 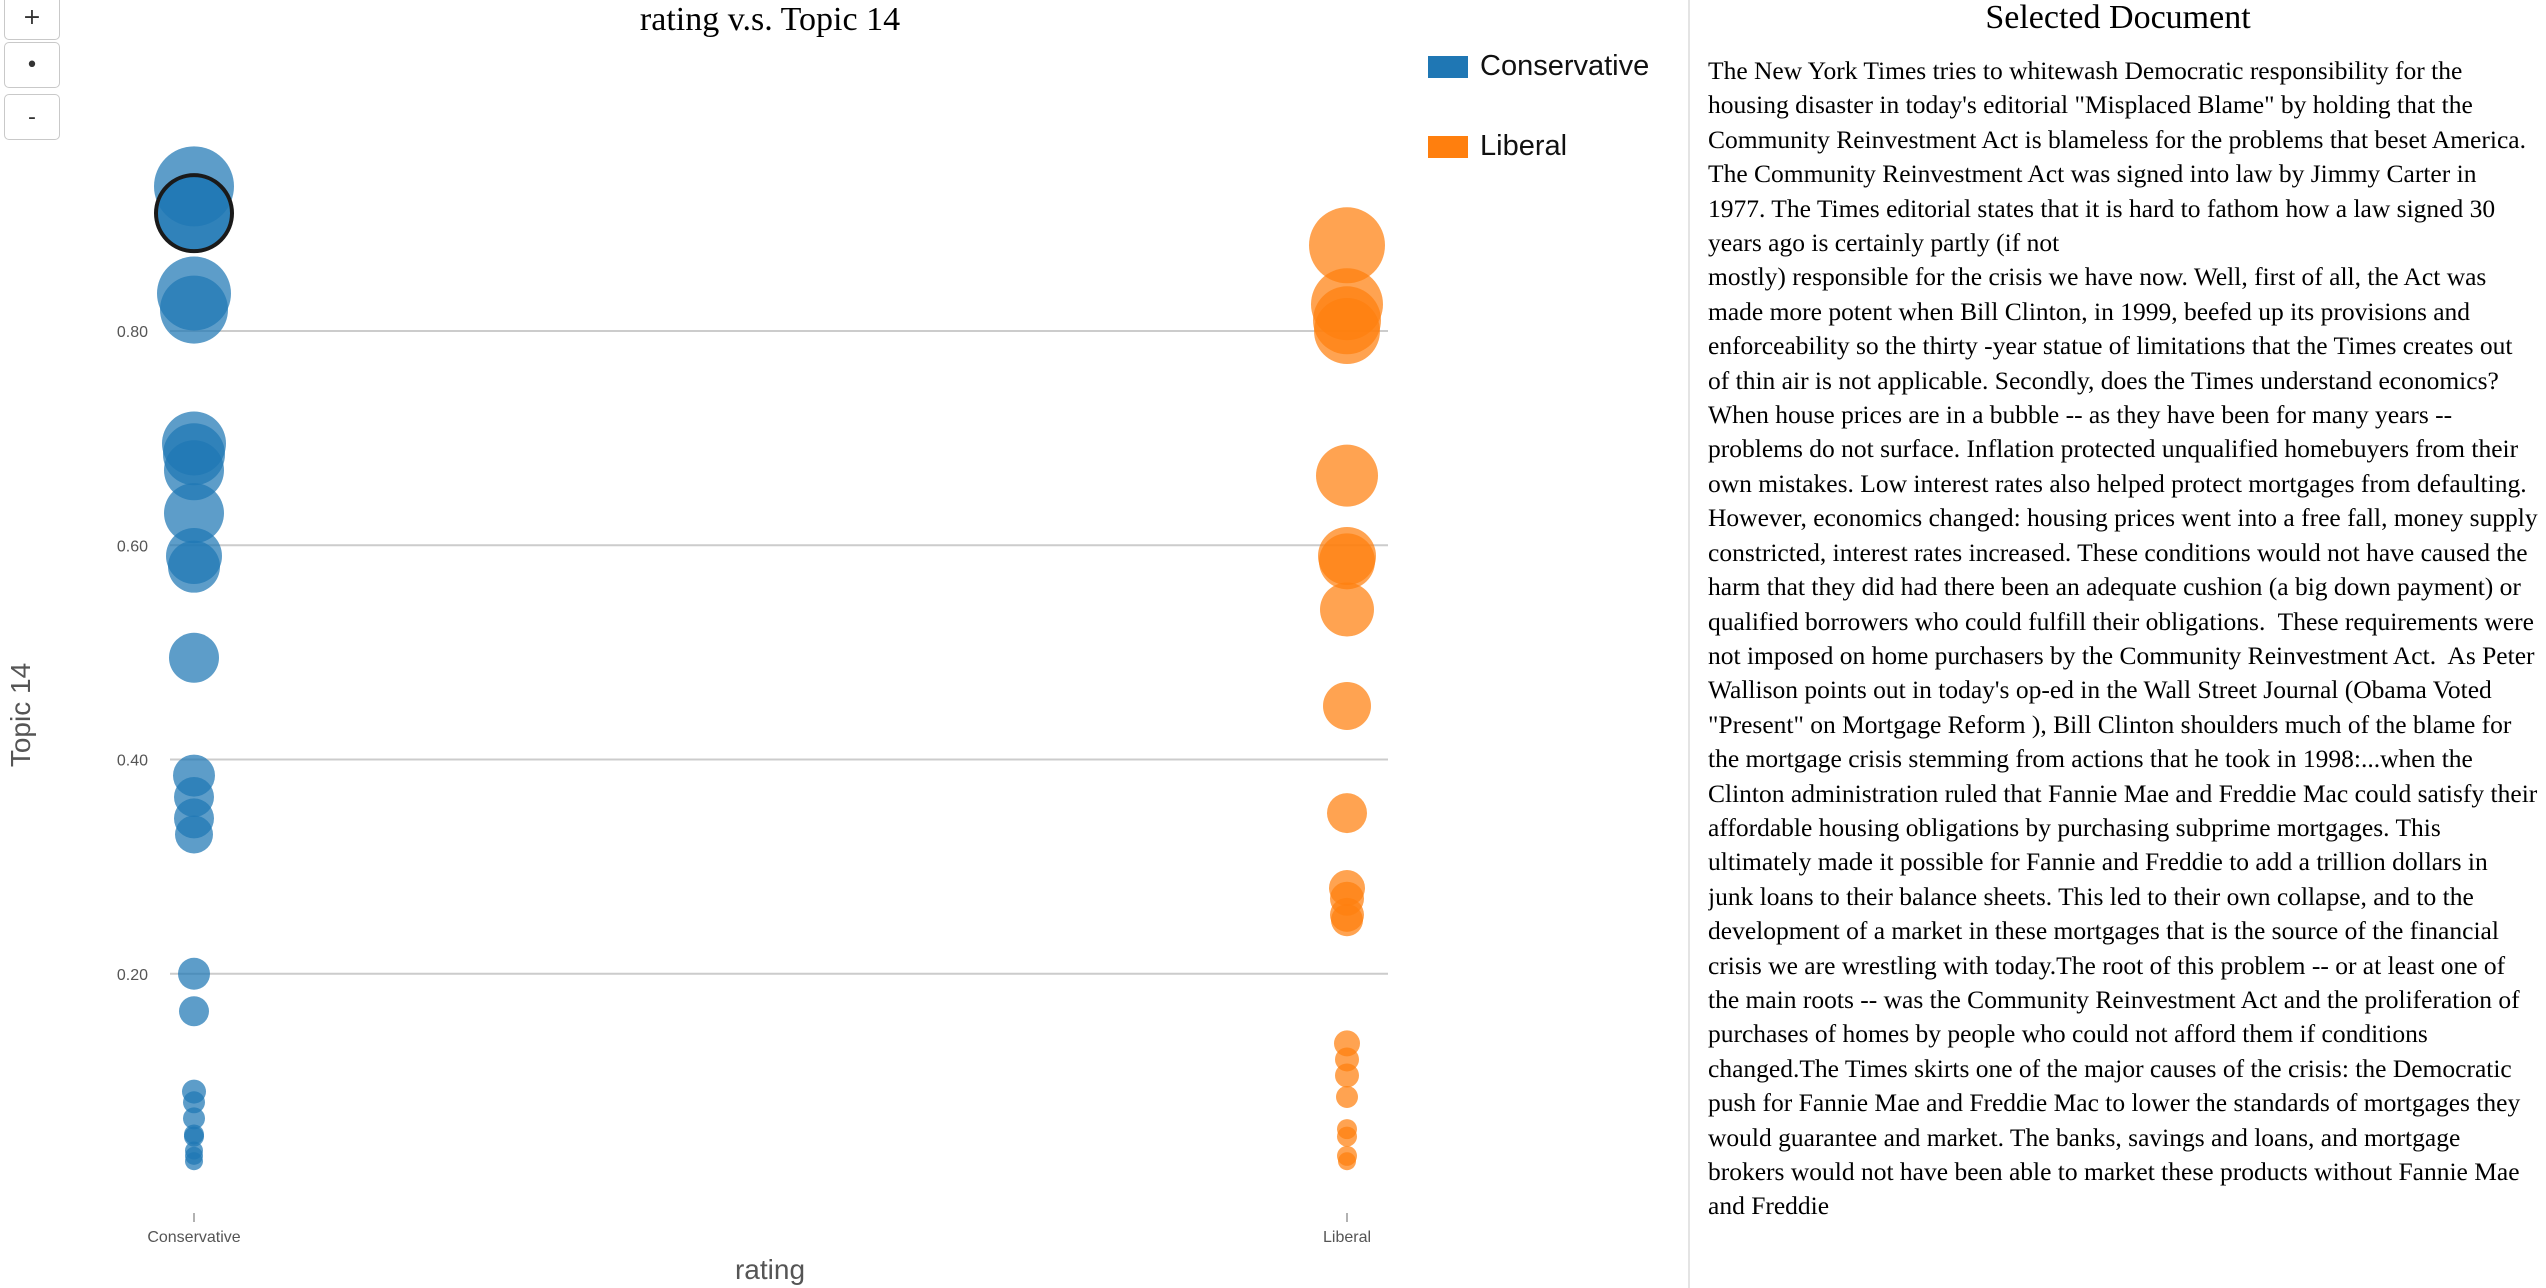 What do you see at coordinates (32, 20) in the screenshot?
I see `zoom-in-button: +` at bounding box center [32, 20].